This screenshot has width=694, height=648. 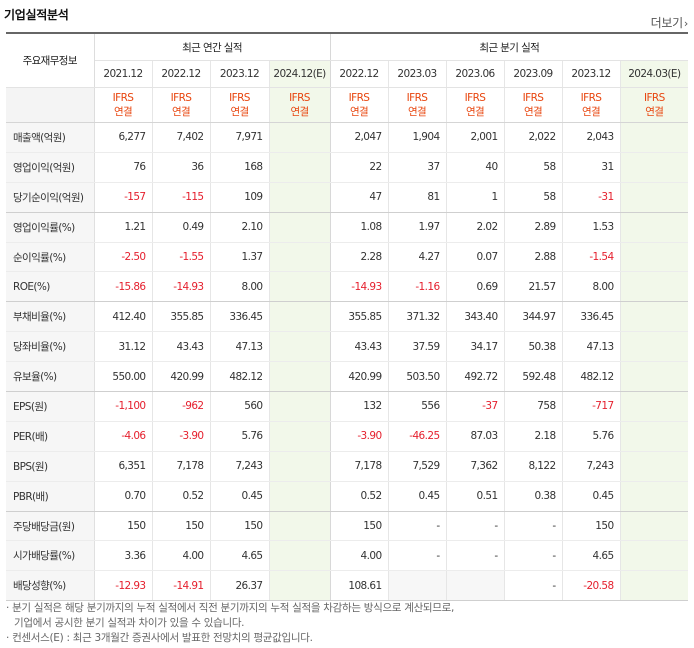 What do you see at coordinates (181, 436) in the screenshot?
I see `value-cell: -3.90` at bounding box center [181, 436].